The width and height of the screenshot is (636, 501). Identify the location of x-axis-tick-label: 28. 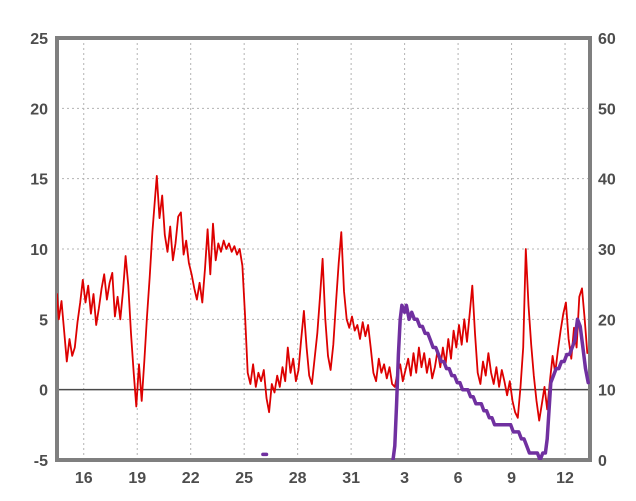
(298, 478).